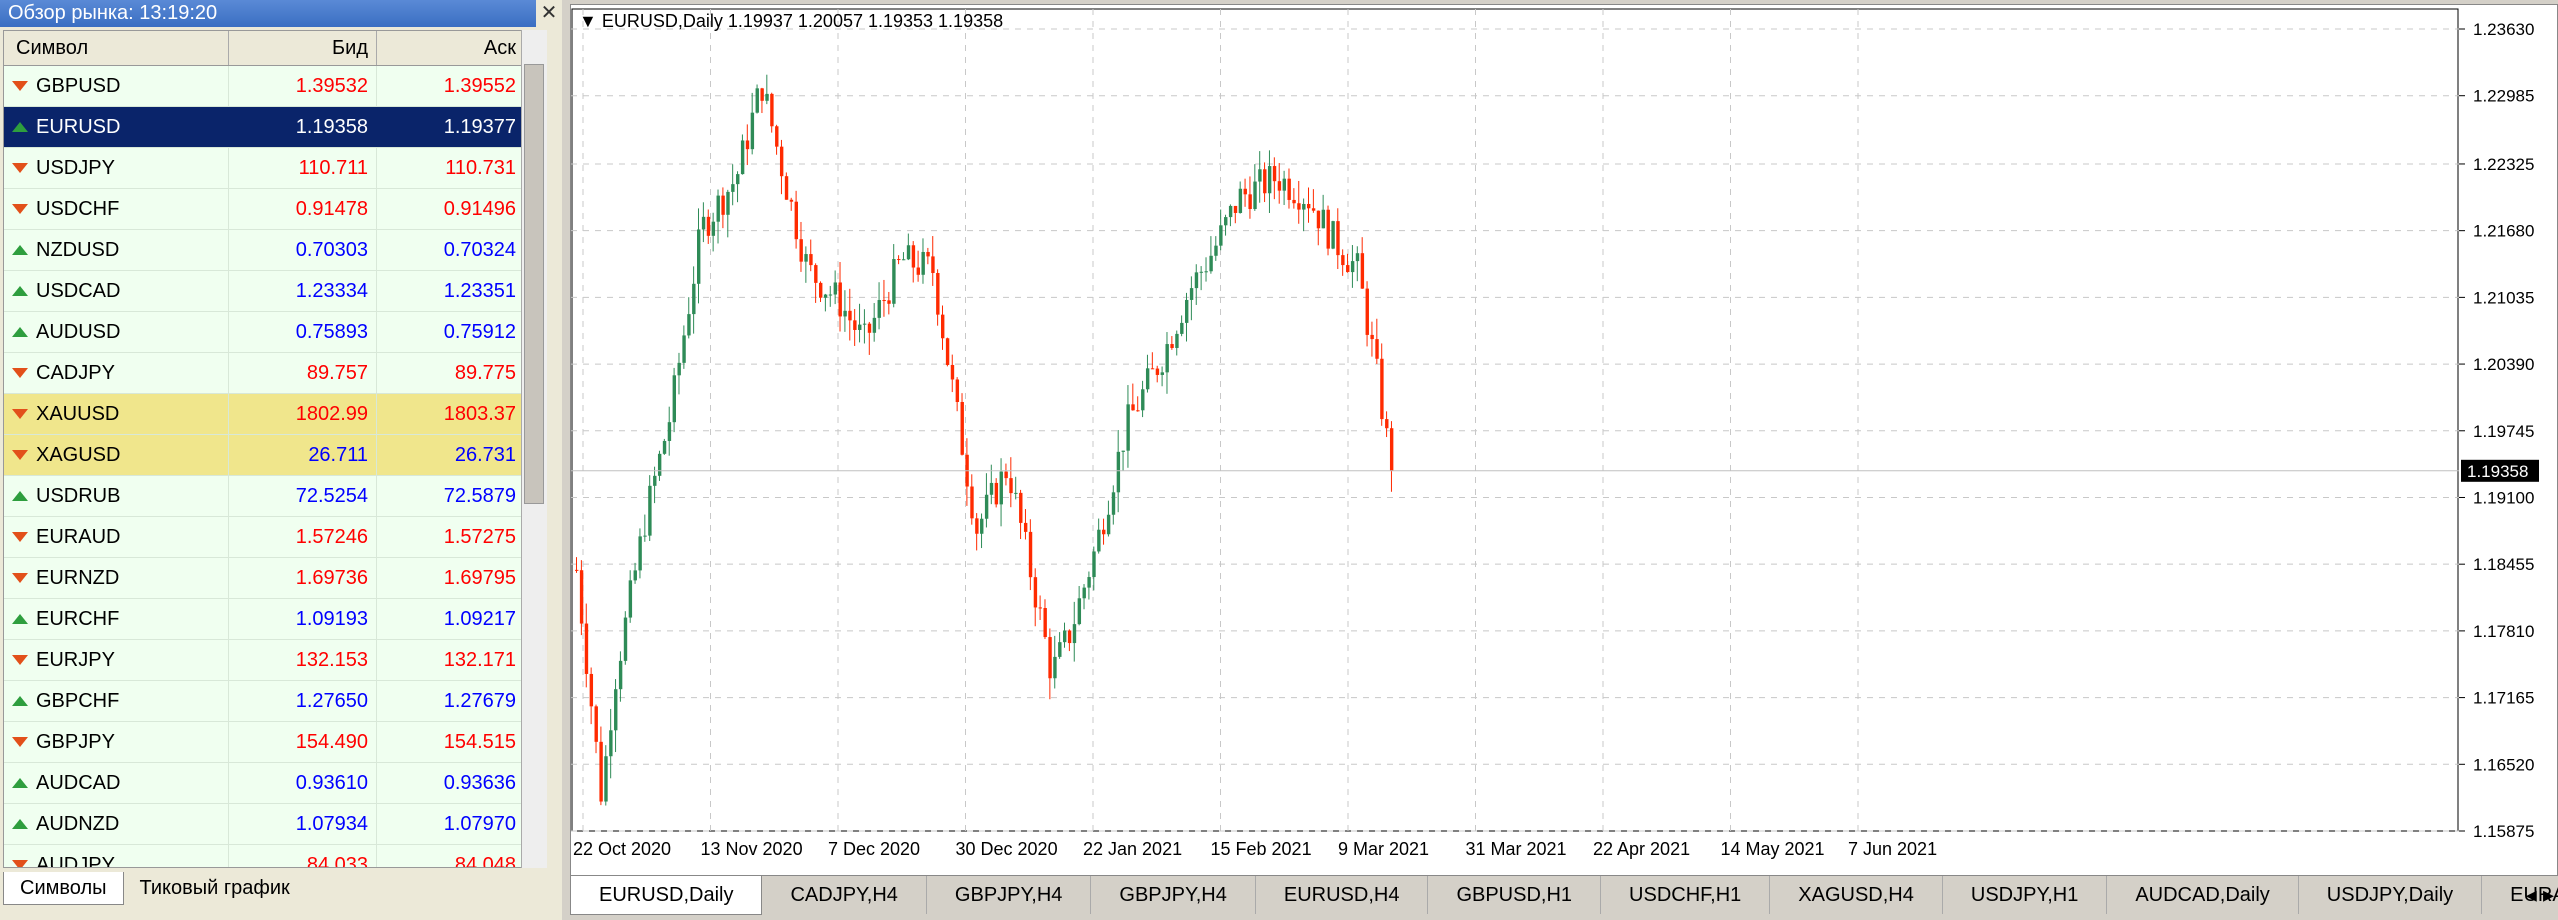 The height and width of the screenshot is (920, 2558). What do you see at coordinates (303, 455) in the screenshot?
I see `bid-cell: 26.711` at bounding box center [303, 455].